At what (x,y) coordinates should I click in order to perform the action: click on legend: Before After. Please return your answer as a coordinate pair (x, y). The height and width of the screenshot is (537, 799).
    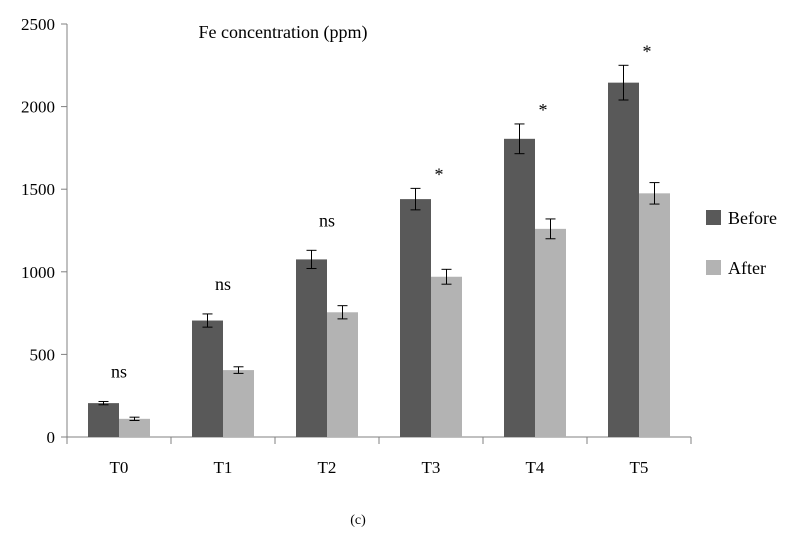
    Looking at the image, I should click on (741, 243).